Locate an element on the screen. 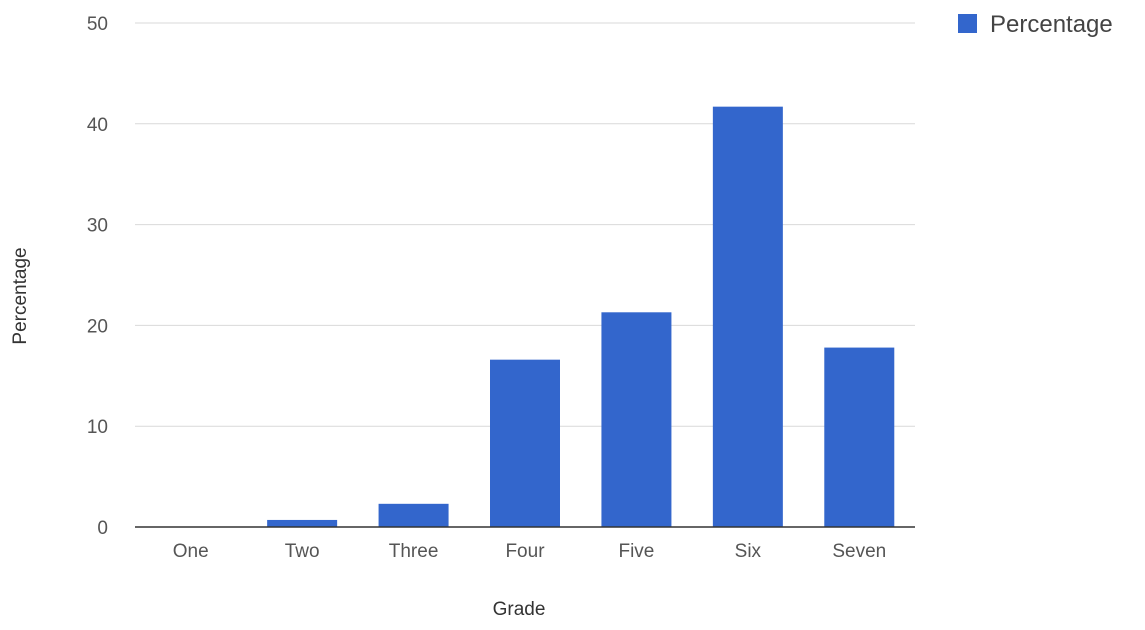  legend-label-percentage: Percentage is located at coordinates (1051, 24).